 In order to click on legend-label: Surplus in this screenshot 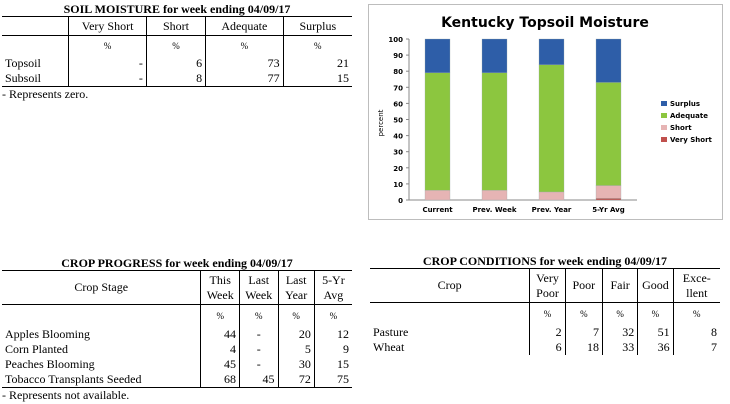, I will do `click(685, 104)`.